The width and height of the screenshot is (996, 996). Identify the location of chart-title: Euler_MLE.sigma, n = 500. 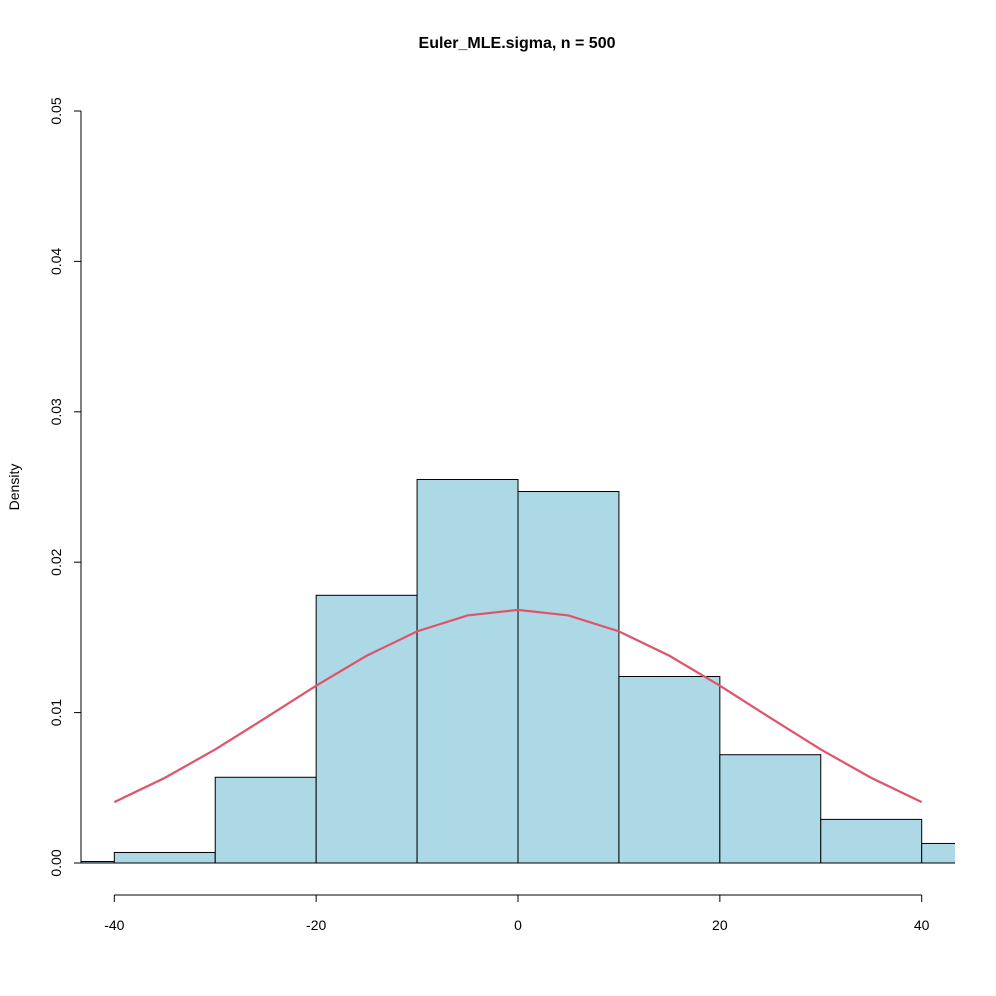
(517, 43).